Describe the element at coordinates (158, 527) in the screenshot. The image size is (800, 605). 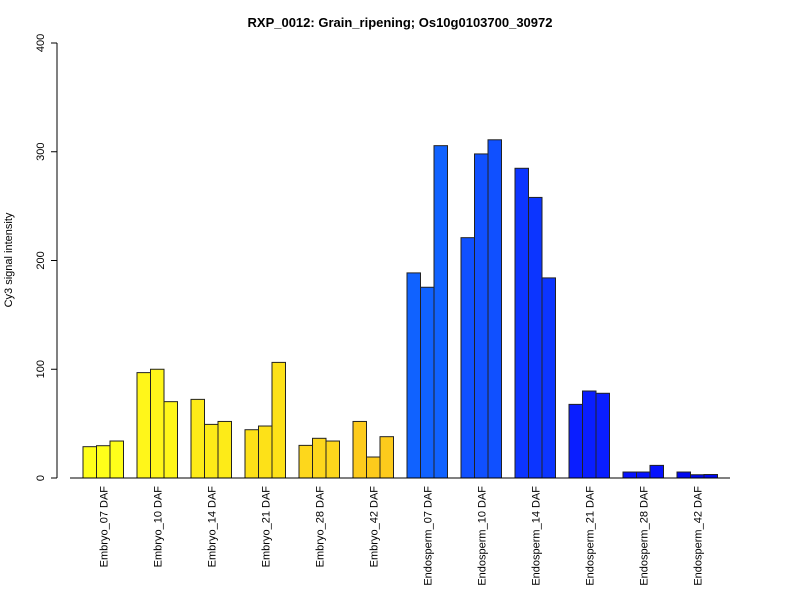
I see `x-tick-label: Embryo_10 DAF` at that location.